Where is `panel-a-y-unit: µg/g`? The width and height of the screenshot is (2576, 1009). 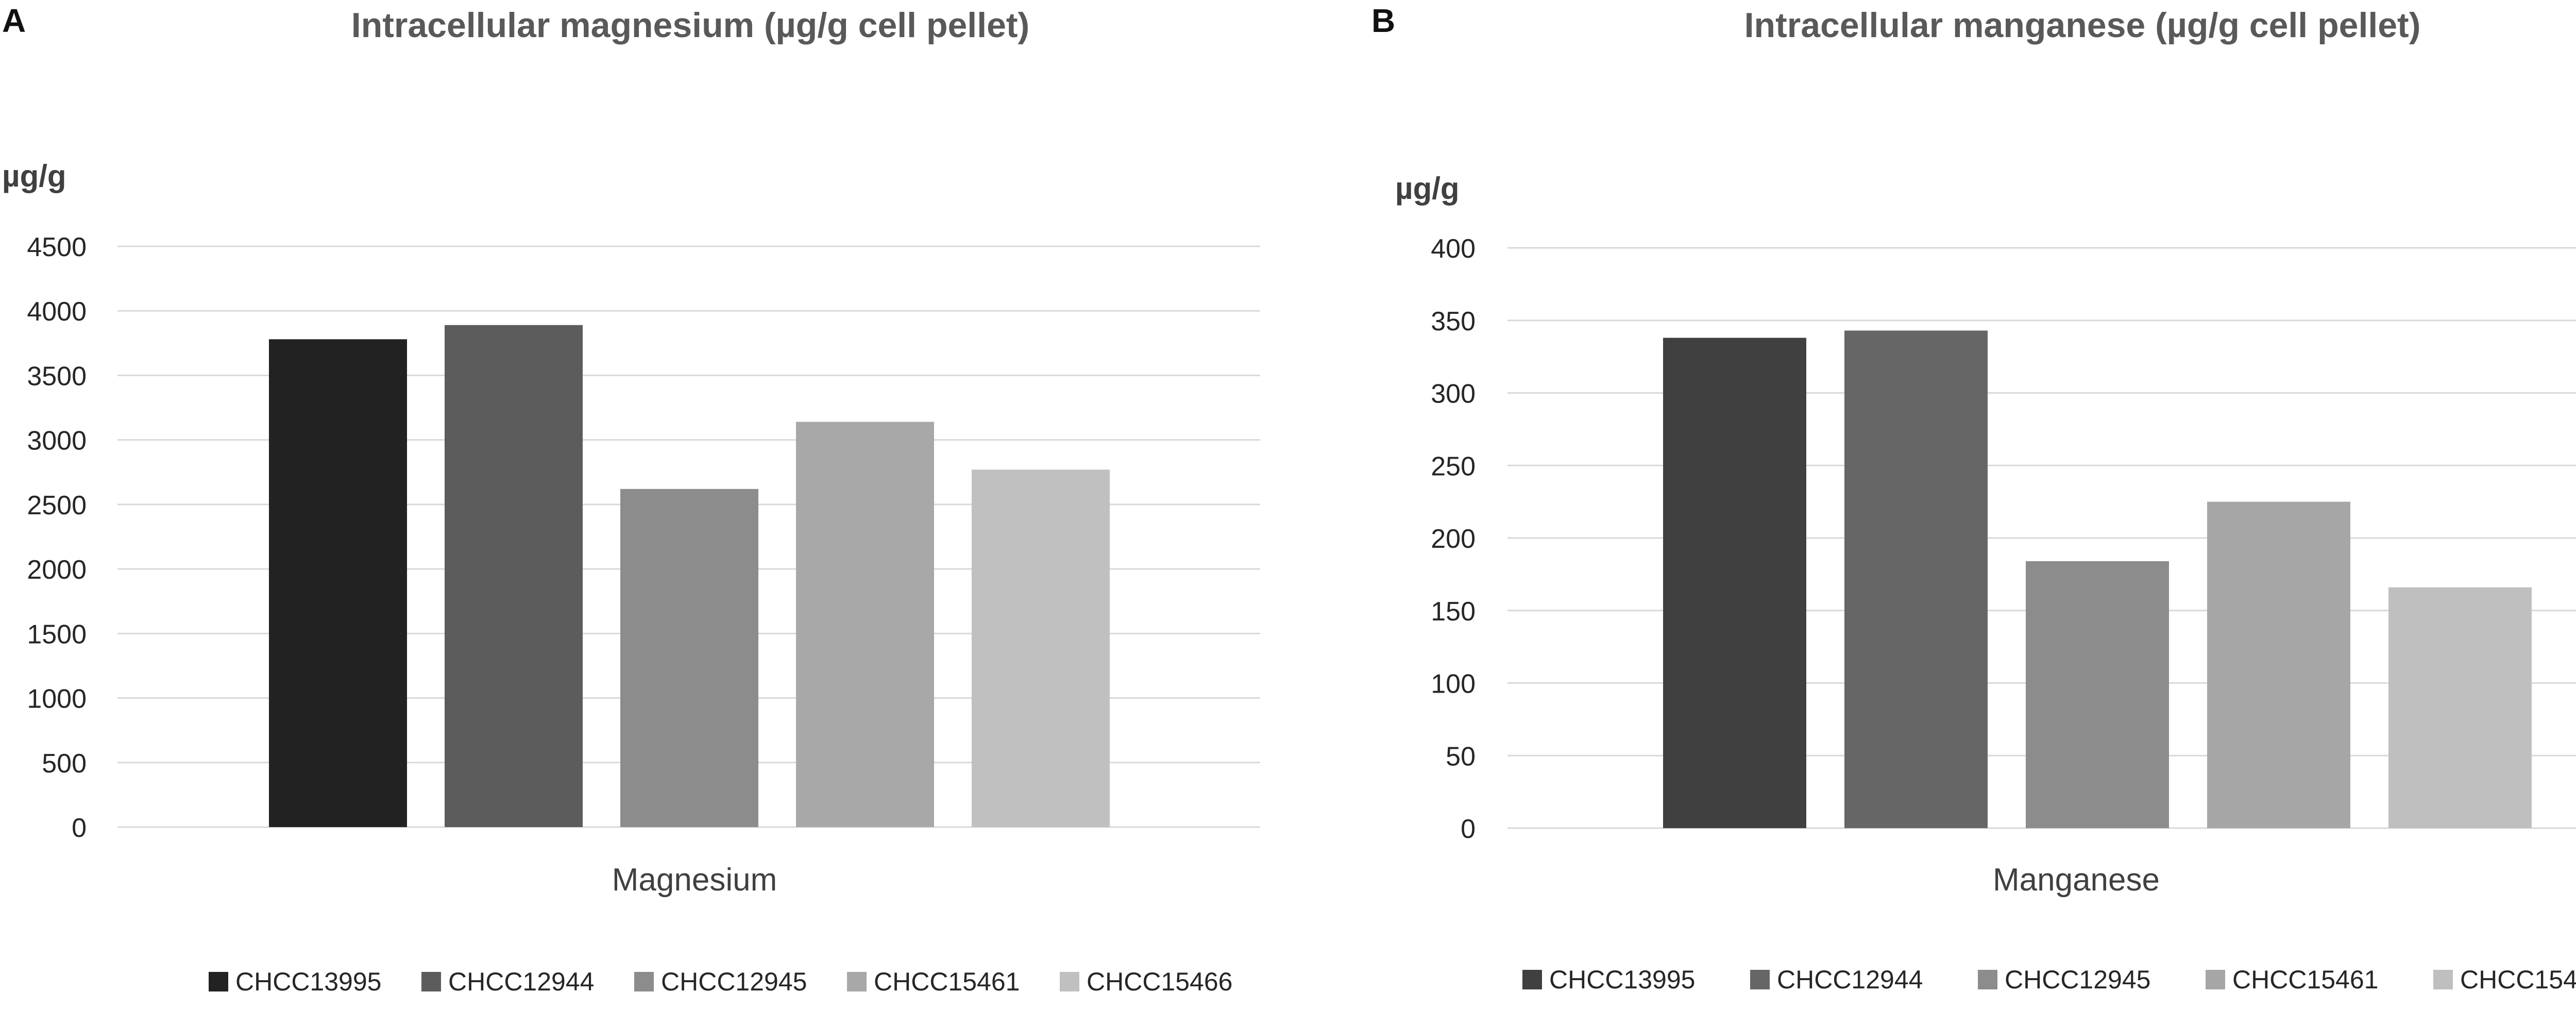
panel-a-y-unit: µg/g is located at coordinates (34, 176).